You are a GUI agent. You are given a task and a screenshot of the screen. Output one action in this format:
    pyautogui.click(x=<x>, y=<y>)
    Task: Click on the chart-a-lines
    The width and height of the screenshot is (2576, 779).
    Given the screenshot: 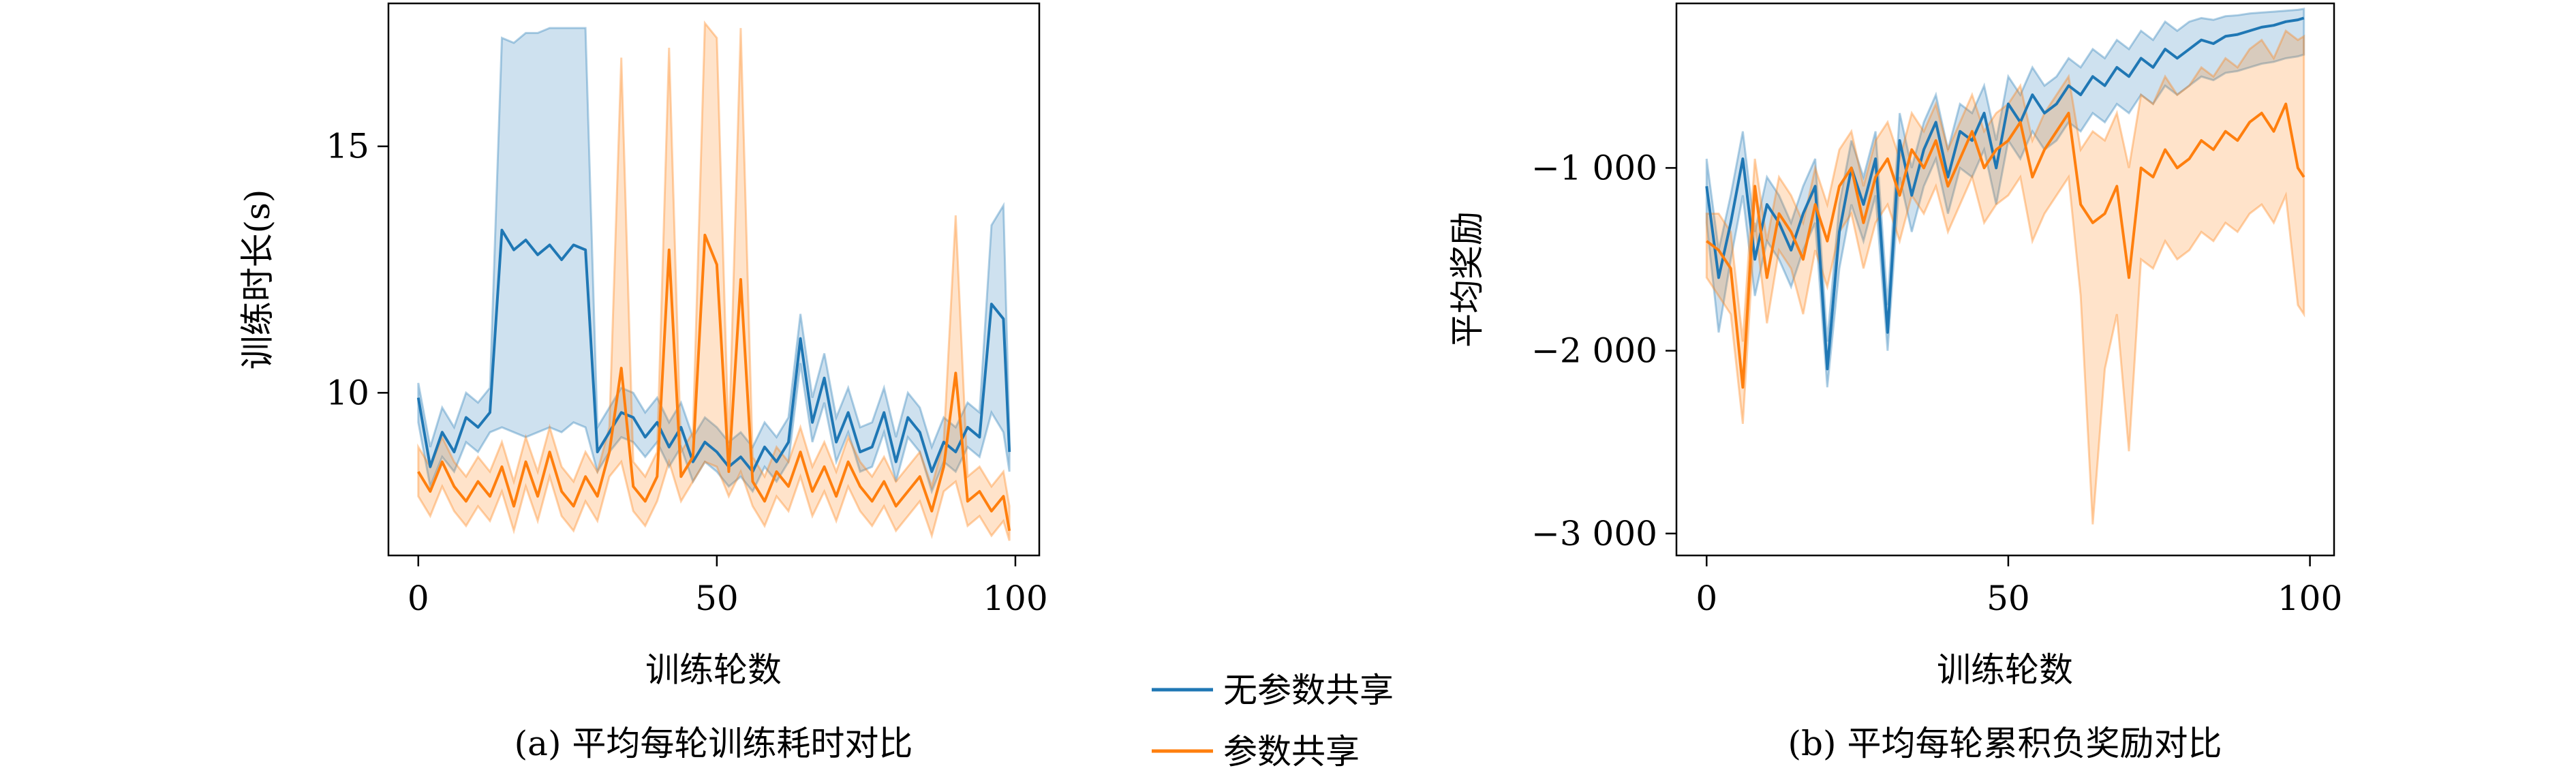 What is the action you would take?
    pyautogui.click(x=713, y=380)
    